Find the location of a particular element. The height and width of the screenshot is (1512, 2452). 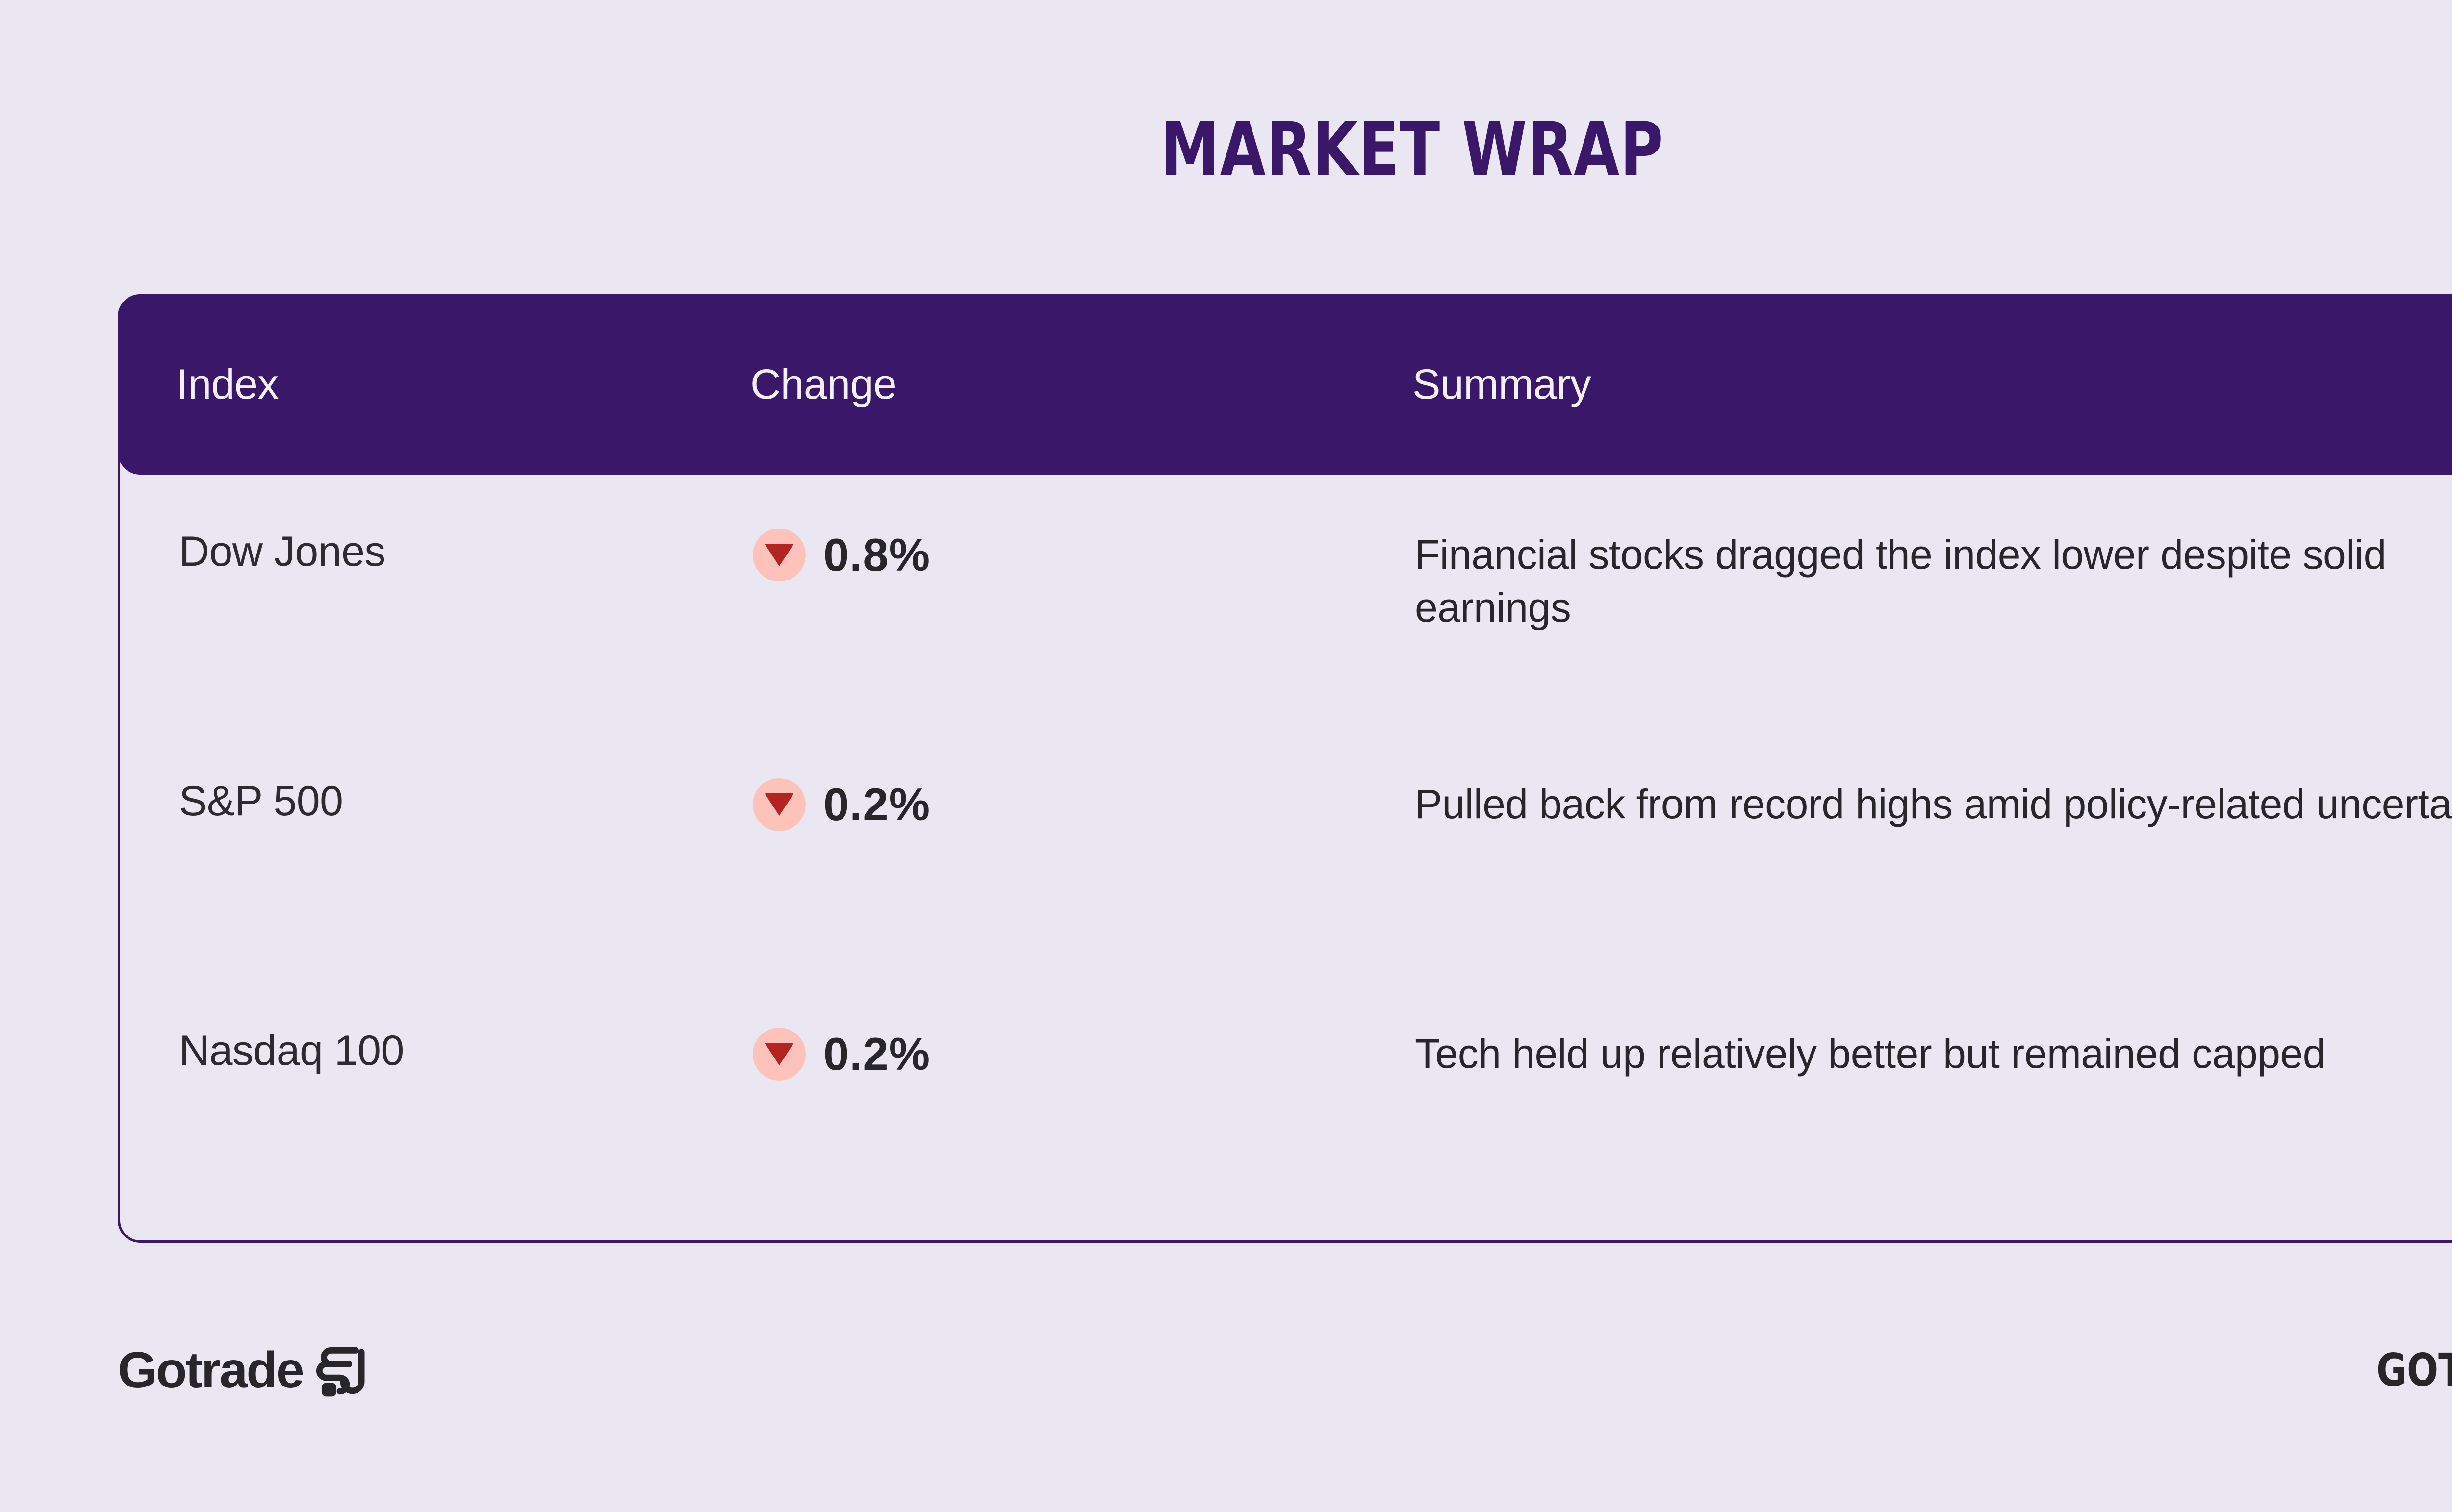

change-value: 0.8% is located at coordinates (877, 554).